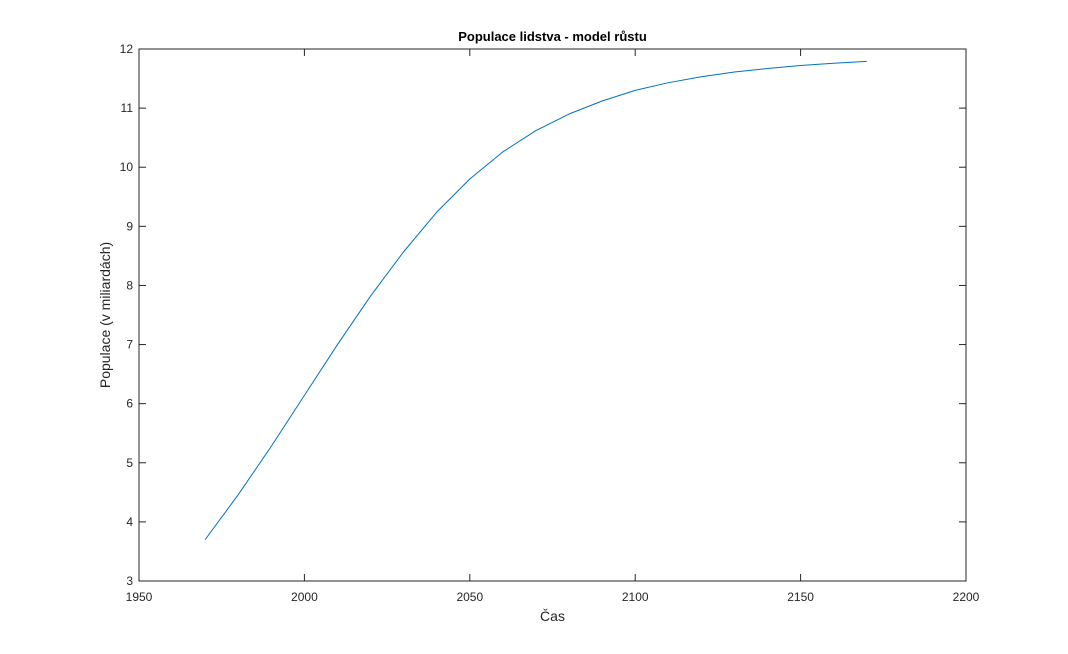 Image resolution: width=1068 pixels, height=654 pixels. What do you see at coordinates (469, 597) in the screenshot?
I see `x-tick-label: 2050` at bounding box center [469, 597].